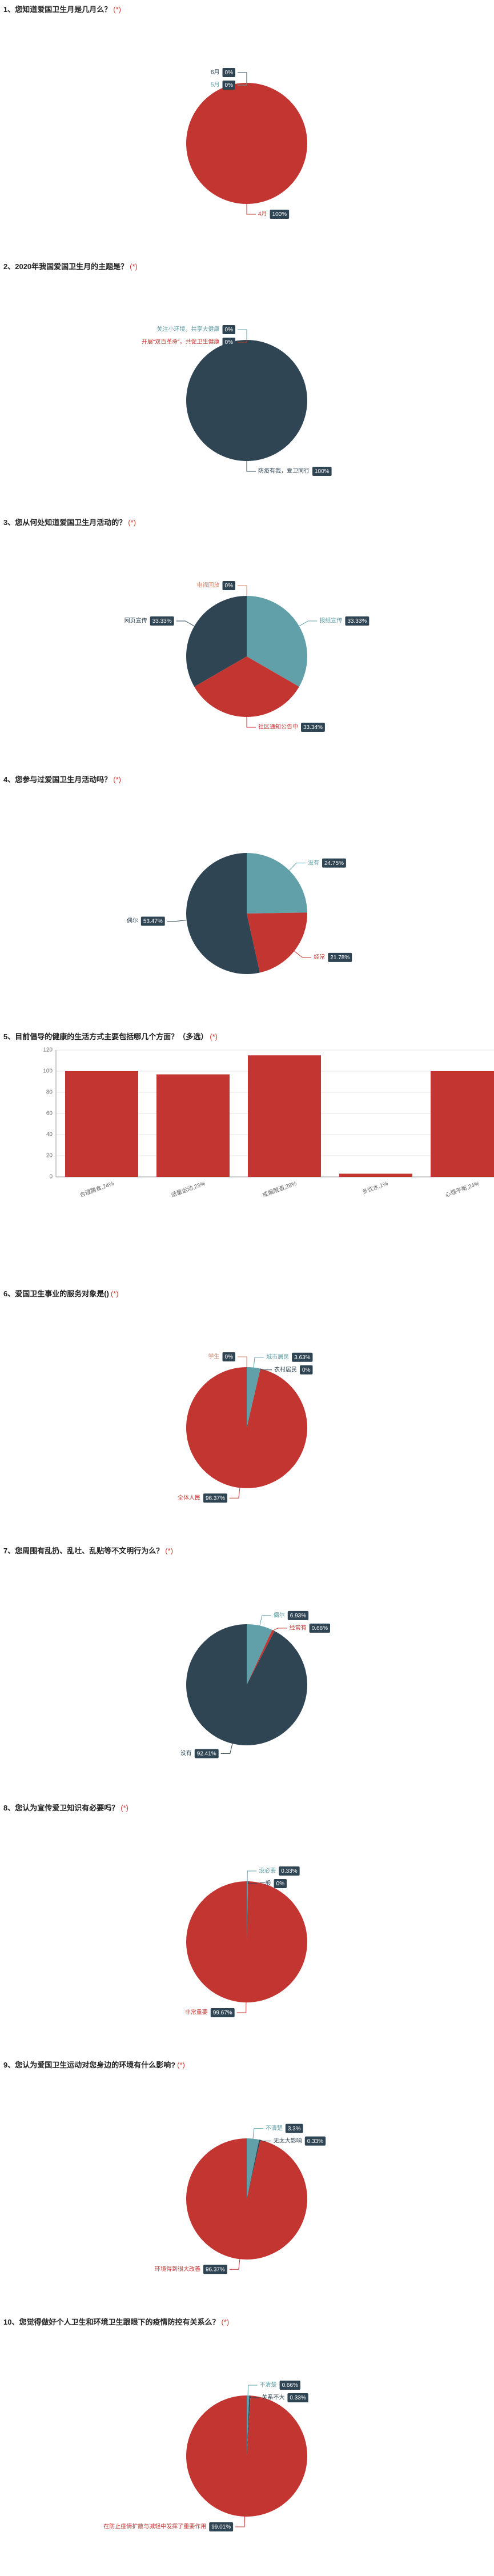 This screenshot has width=494, height=2576. What do you see at coordinates (188, 1189) in the screenshot?
I see `x-tick-label: 适量运动,23%` at bounding box center [188, 1189].